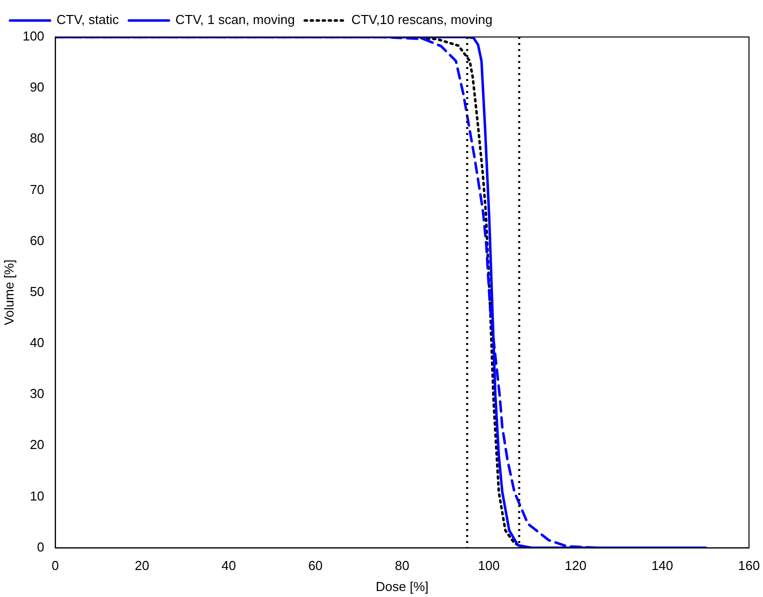 The height and width of the screenshot is (597, 763). Describe the element at coordinates (37, 240) in the screenshot. I see `y-tick-label: 60` at that location.